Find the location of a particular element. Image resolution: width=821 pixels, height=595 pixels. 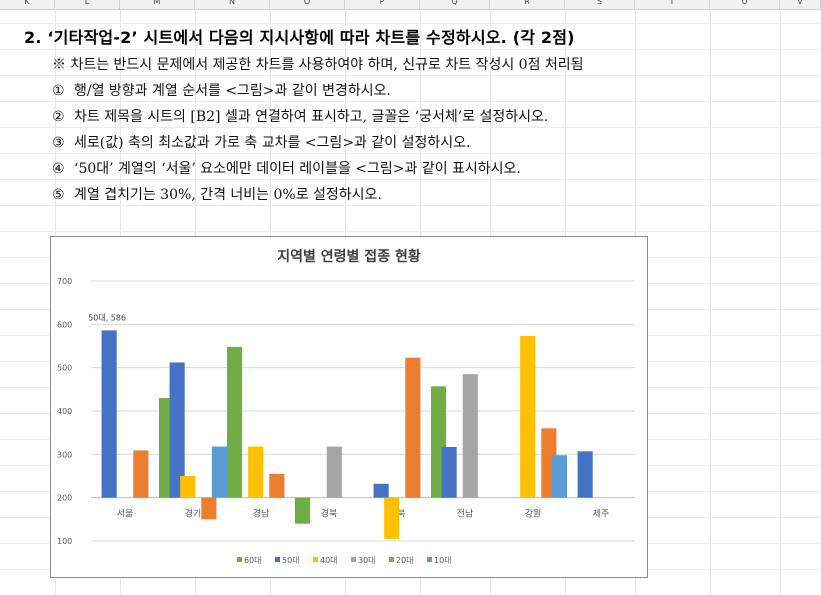

y-tick-label: 300 is located at coordinates (64, 454).